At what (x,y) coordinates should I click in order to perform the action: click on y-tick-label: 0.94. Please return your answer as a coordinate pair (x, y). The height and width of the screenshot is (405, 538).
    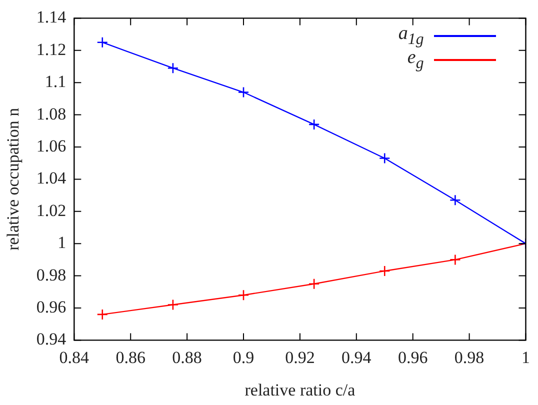
    Looking at the image, I should click on (51, 339).